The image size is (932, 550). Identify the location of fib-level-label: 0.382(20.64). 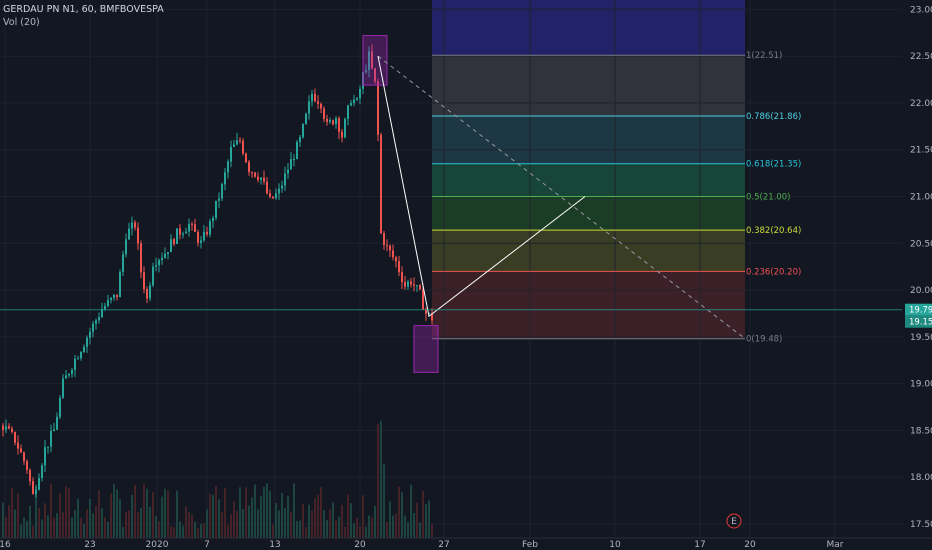
(773, 231).